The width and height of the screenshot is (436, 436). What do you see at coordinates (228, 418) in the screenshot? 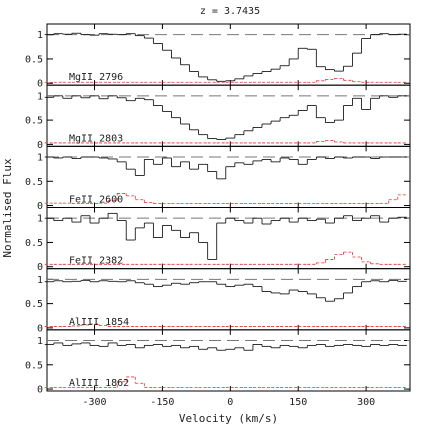
I see `x-axis-label: Velocity (km/s)` at bounding box center [228, 418].